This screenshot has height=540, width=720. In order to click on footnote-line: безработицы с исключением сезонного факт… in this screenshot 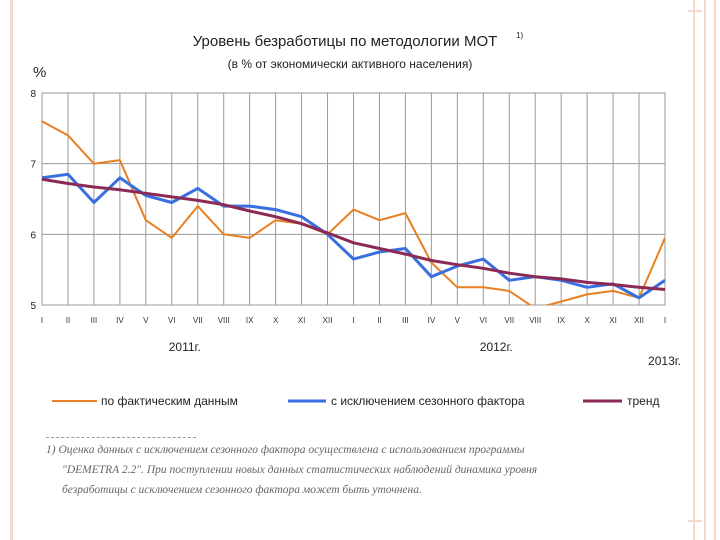, I will do `click(242, 490)`.